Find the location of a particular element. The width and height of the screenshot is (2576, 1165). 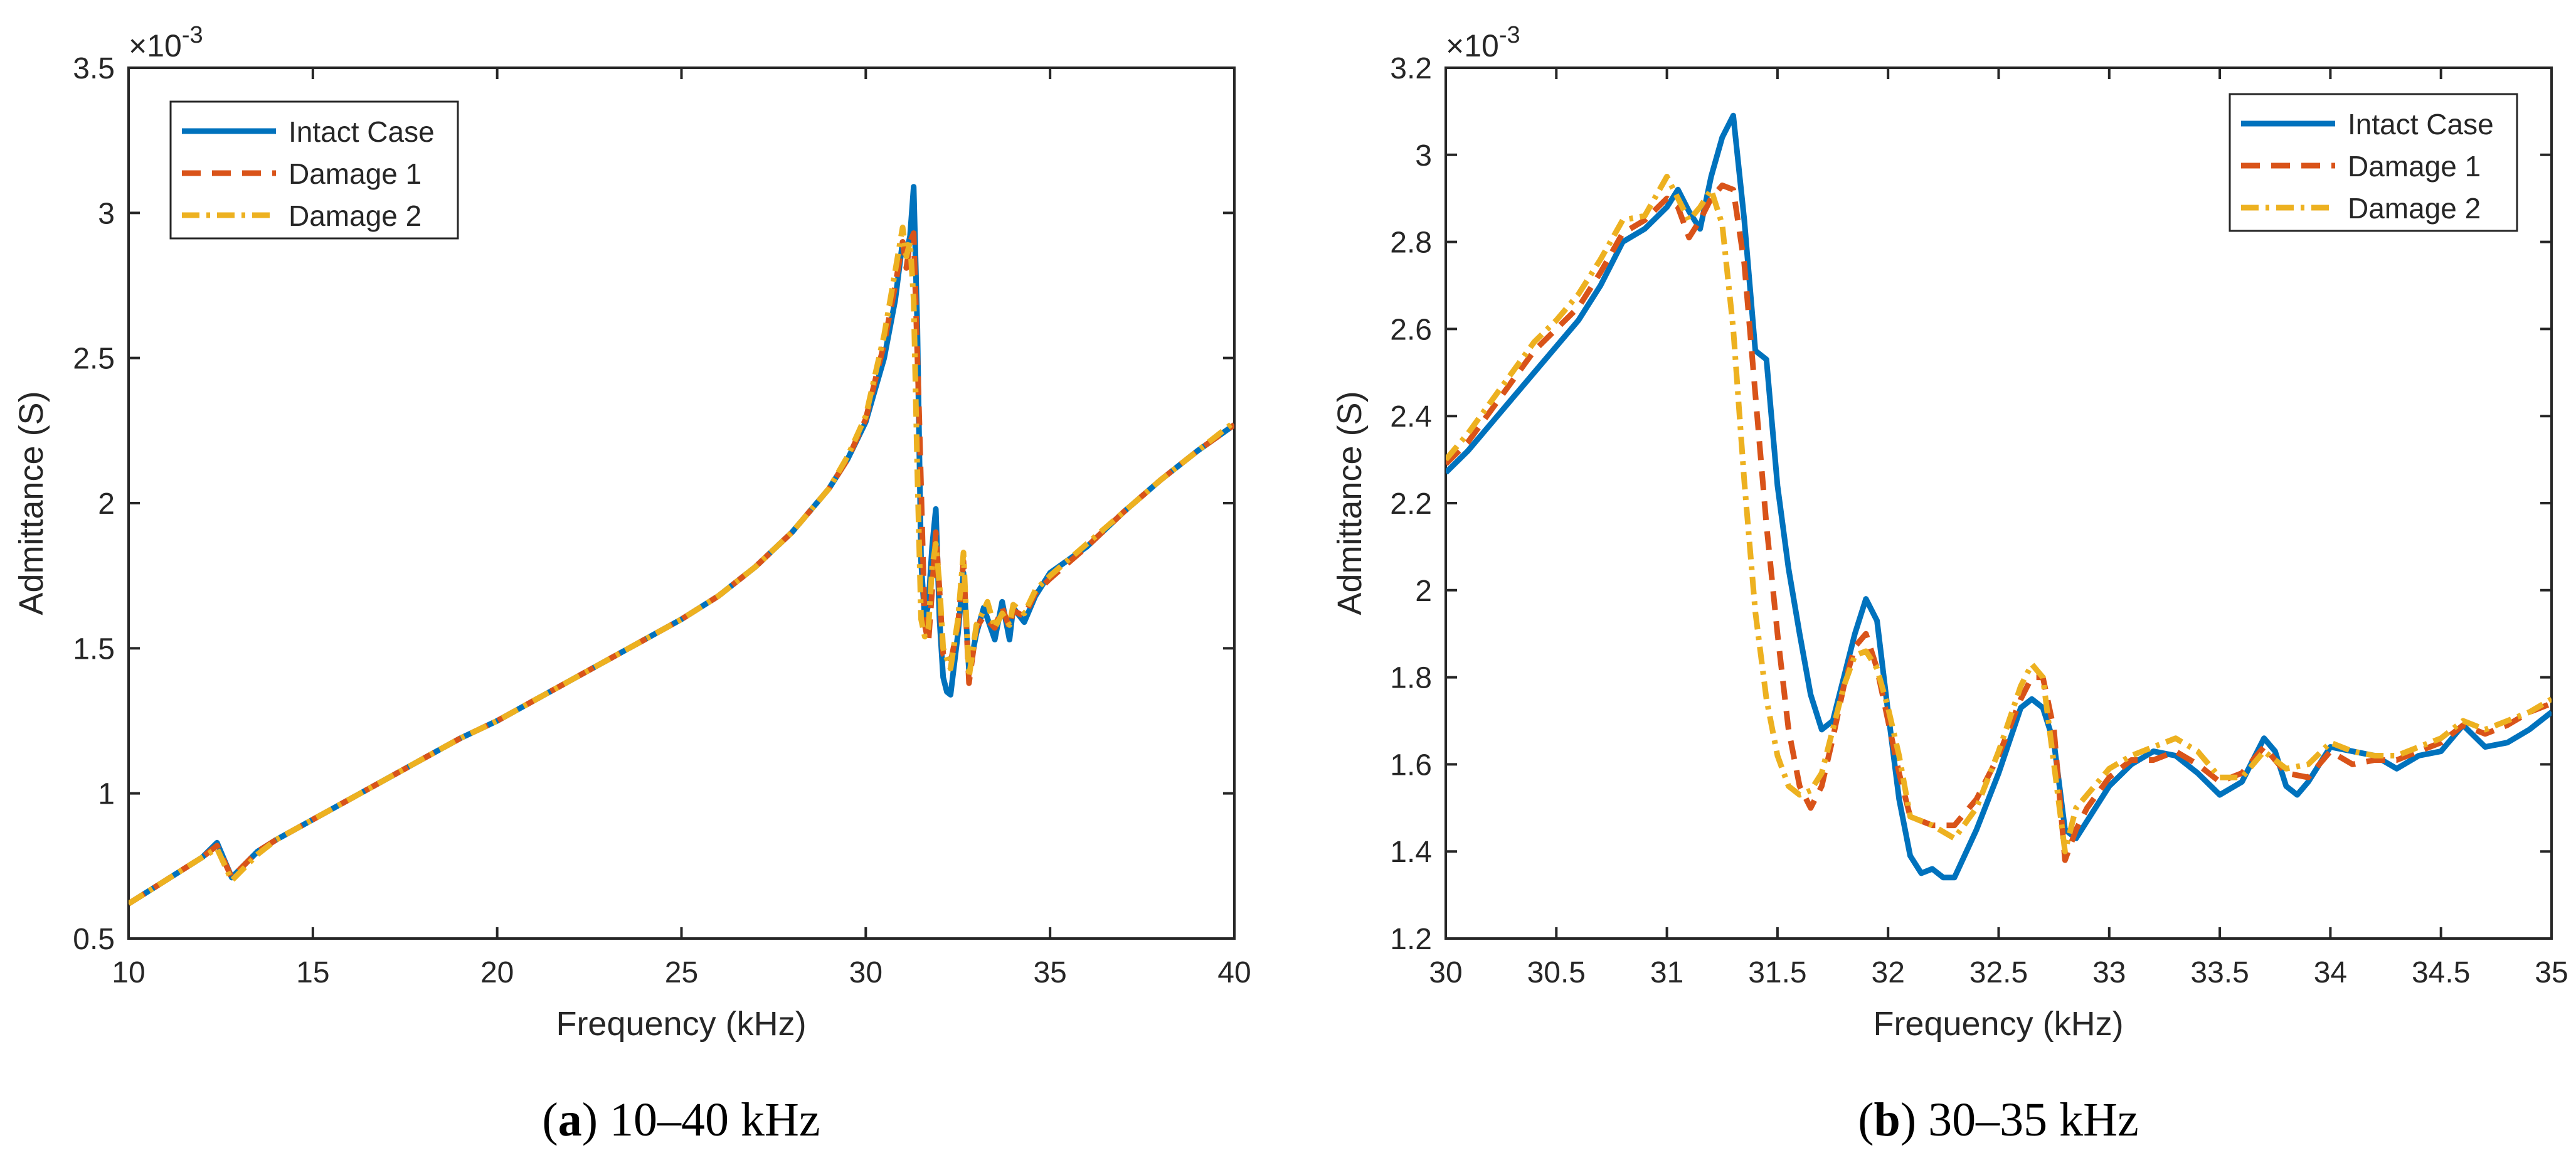

legend-entry-a-0: Intact Case is located at coordinates (308, 131).